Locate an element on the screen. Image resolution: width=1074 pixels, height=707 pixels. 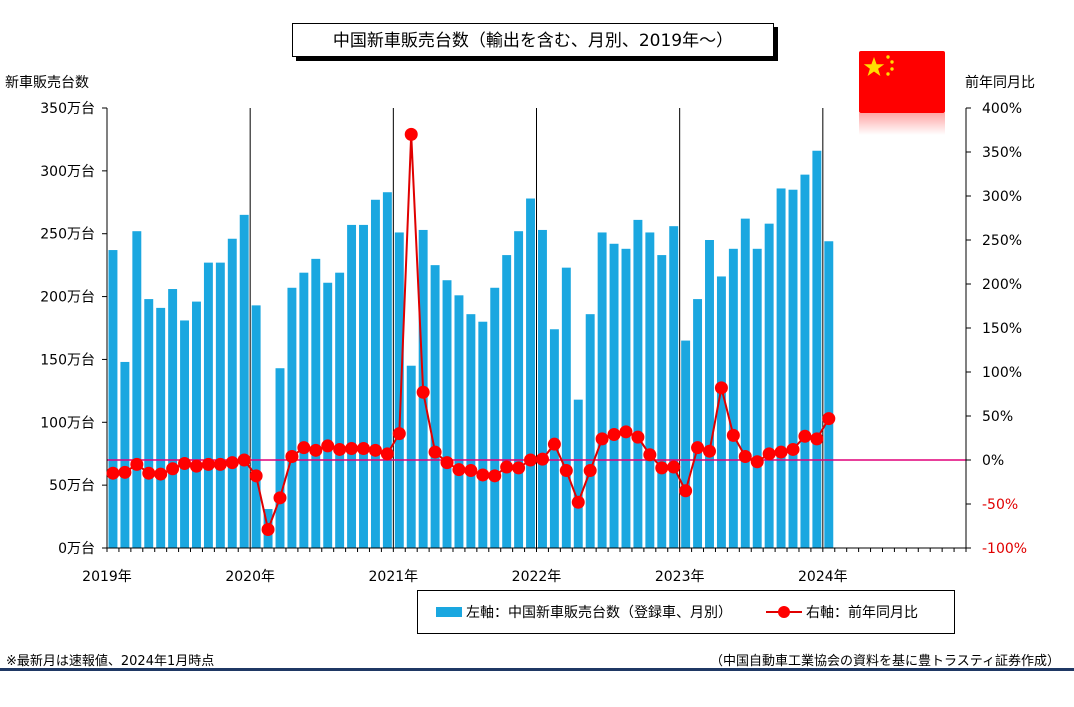
year-label: 2023年 is located at coordinates (680, 577).